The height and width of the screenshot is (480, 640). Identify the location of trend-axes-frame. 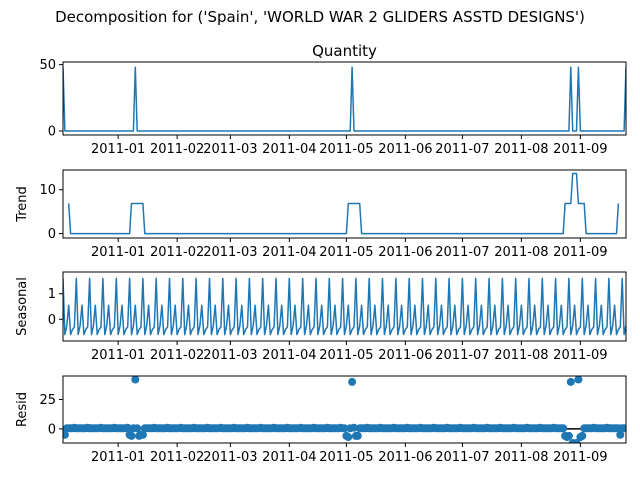
(344, 204).